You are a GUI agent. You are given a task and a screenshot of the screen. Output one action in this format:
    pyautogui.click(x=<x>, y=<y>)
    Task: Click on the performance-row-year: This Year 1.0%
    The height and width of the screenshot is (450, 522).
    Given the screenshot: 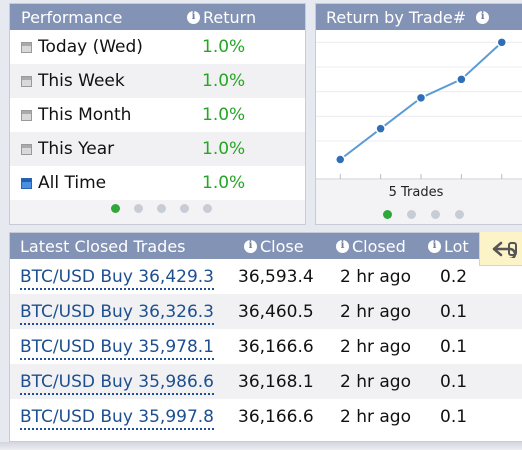 What is the action you would take?
    pyautogui.click(x=157, y=149)
    